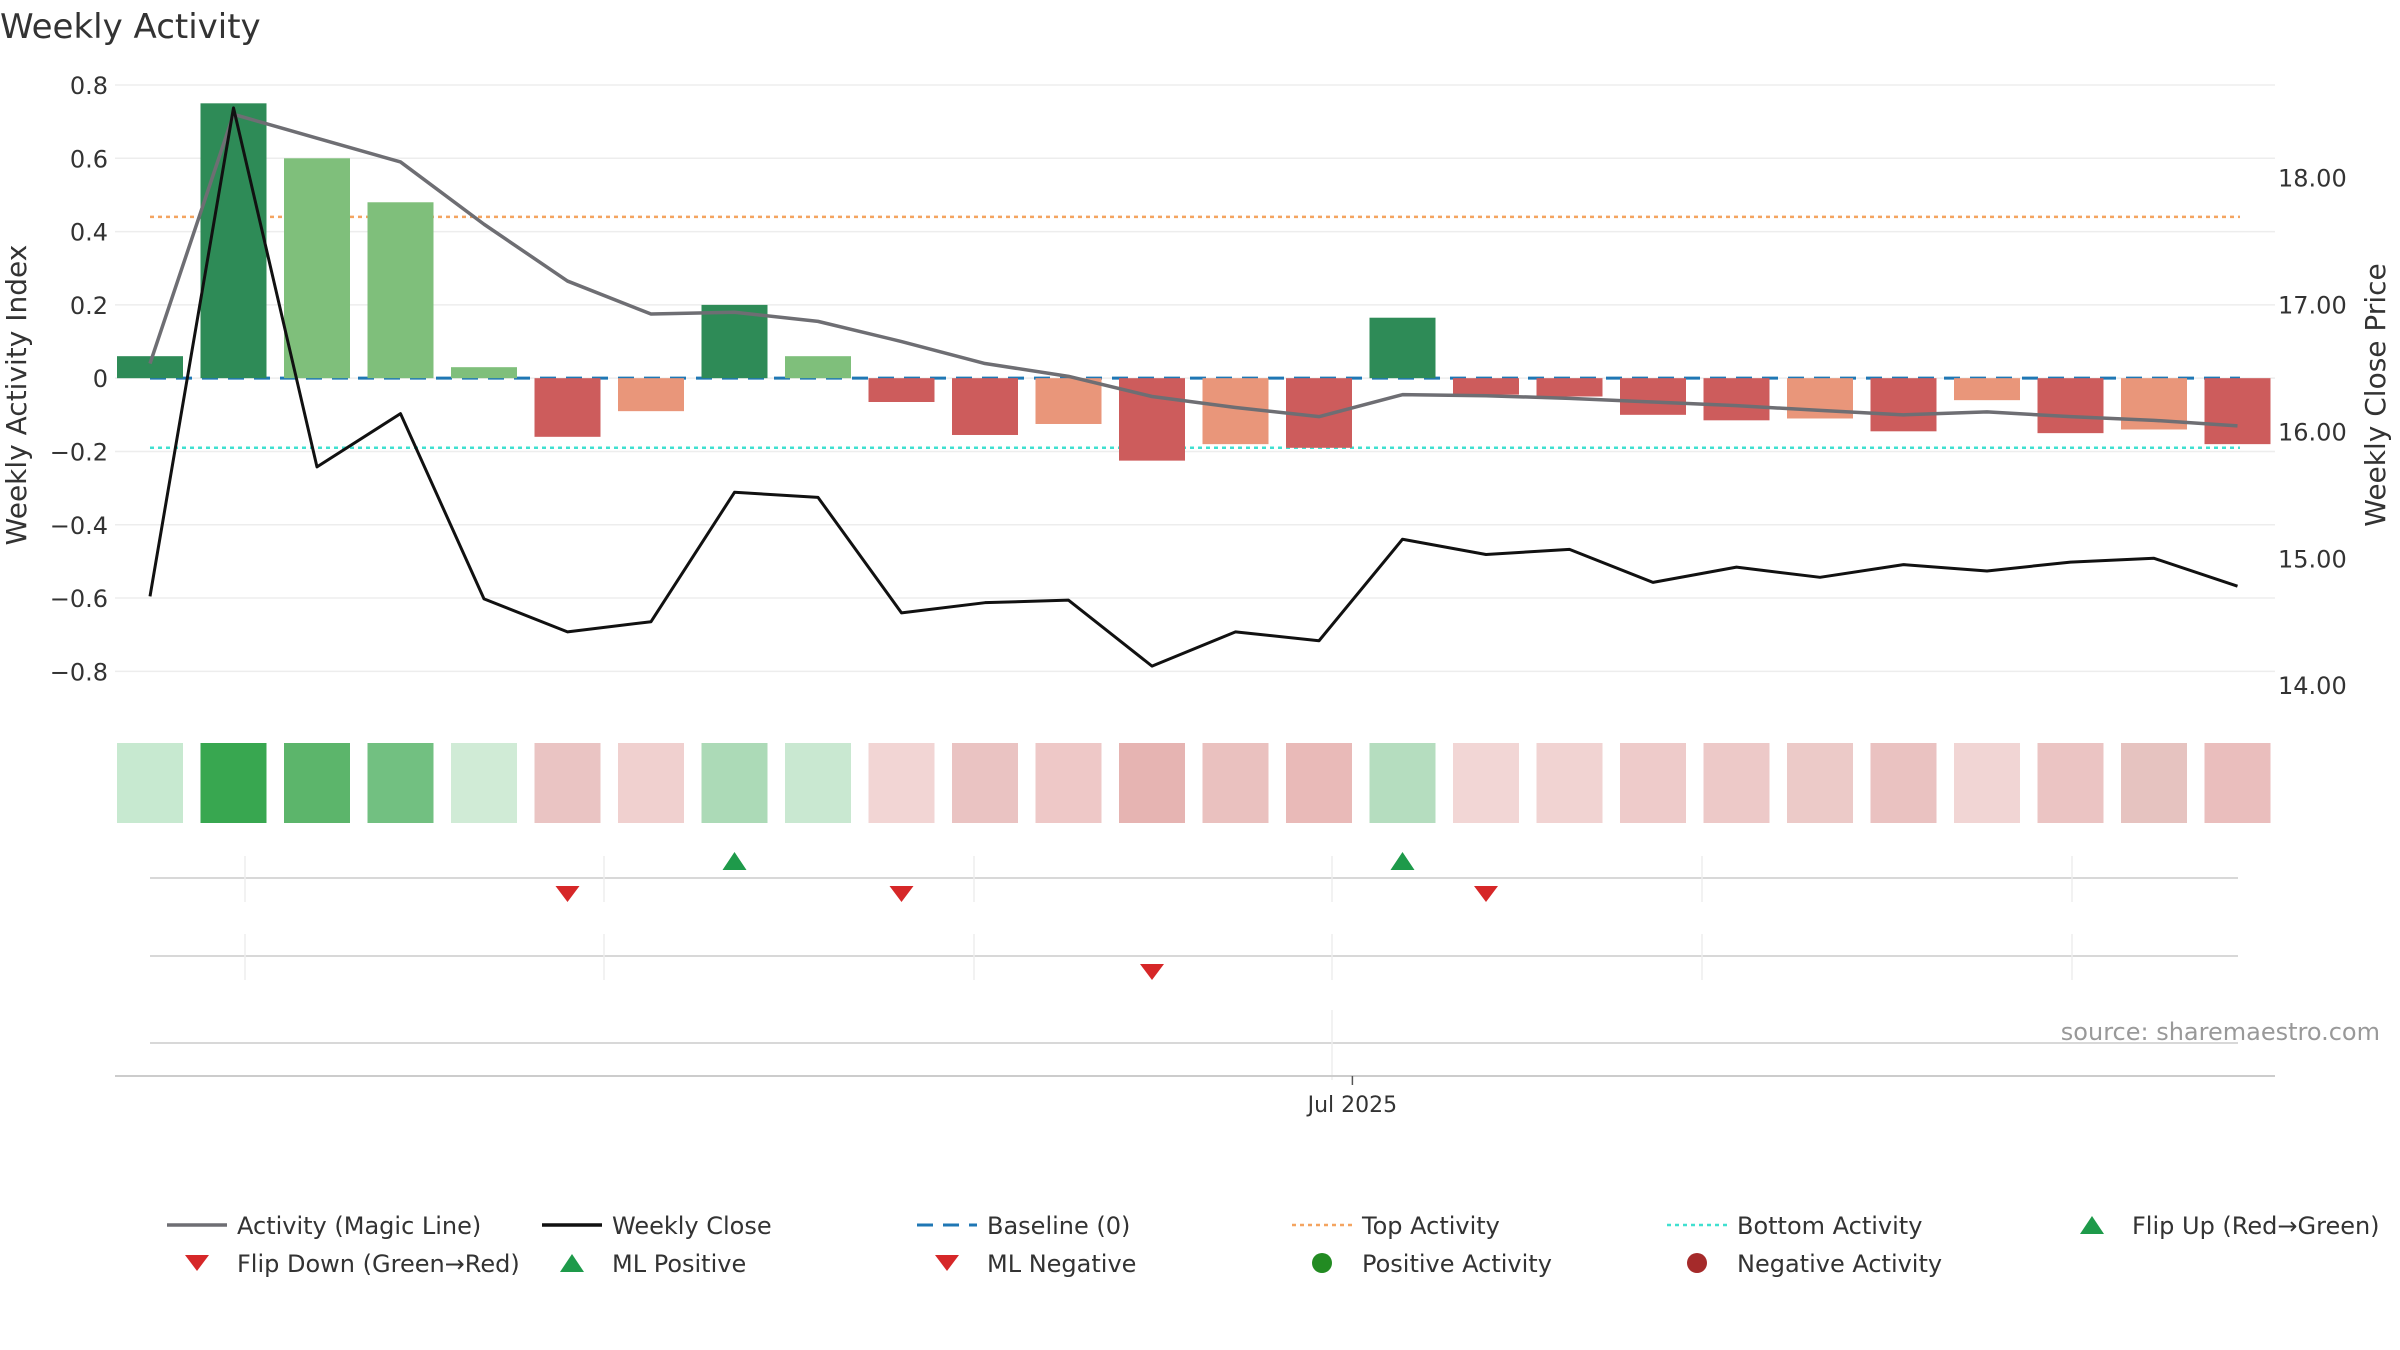 The height and width of the screenshot is (1350, 2400). I want to click on right-y-axis: 18.00 17.00 16.00 15.00 14.00, so click(2312, 433).